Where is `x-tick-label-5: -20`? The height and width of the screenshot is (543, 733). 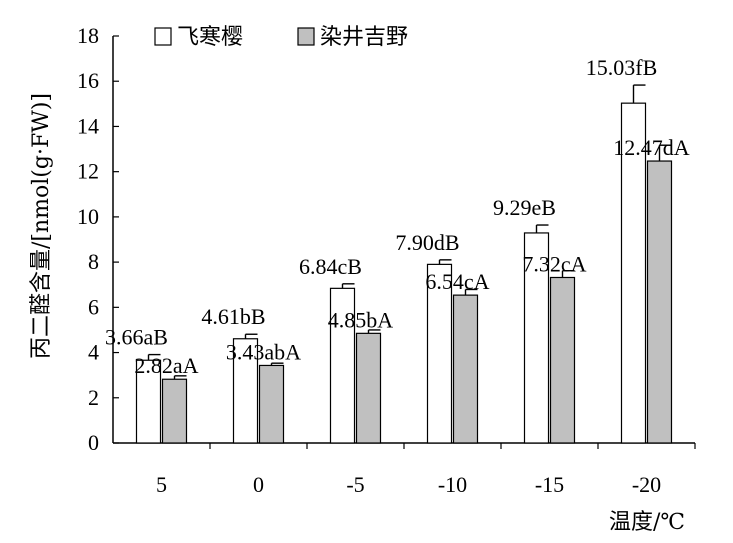
x-tick-label-5: -20 is located at coordinates (646, 484).